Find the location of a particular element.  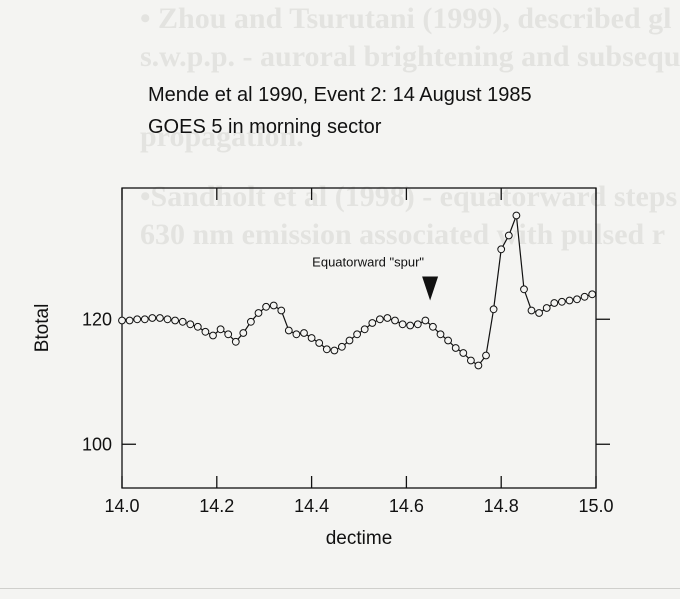

y-tick-label: 100 is located at coordinates (97, 444).